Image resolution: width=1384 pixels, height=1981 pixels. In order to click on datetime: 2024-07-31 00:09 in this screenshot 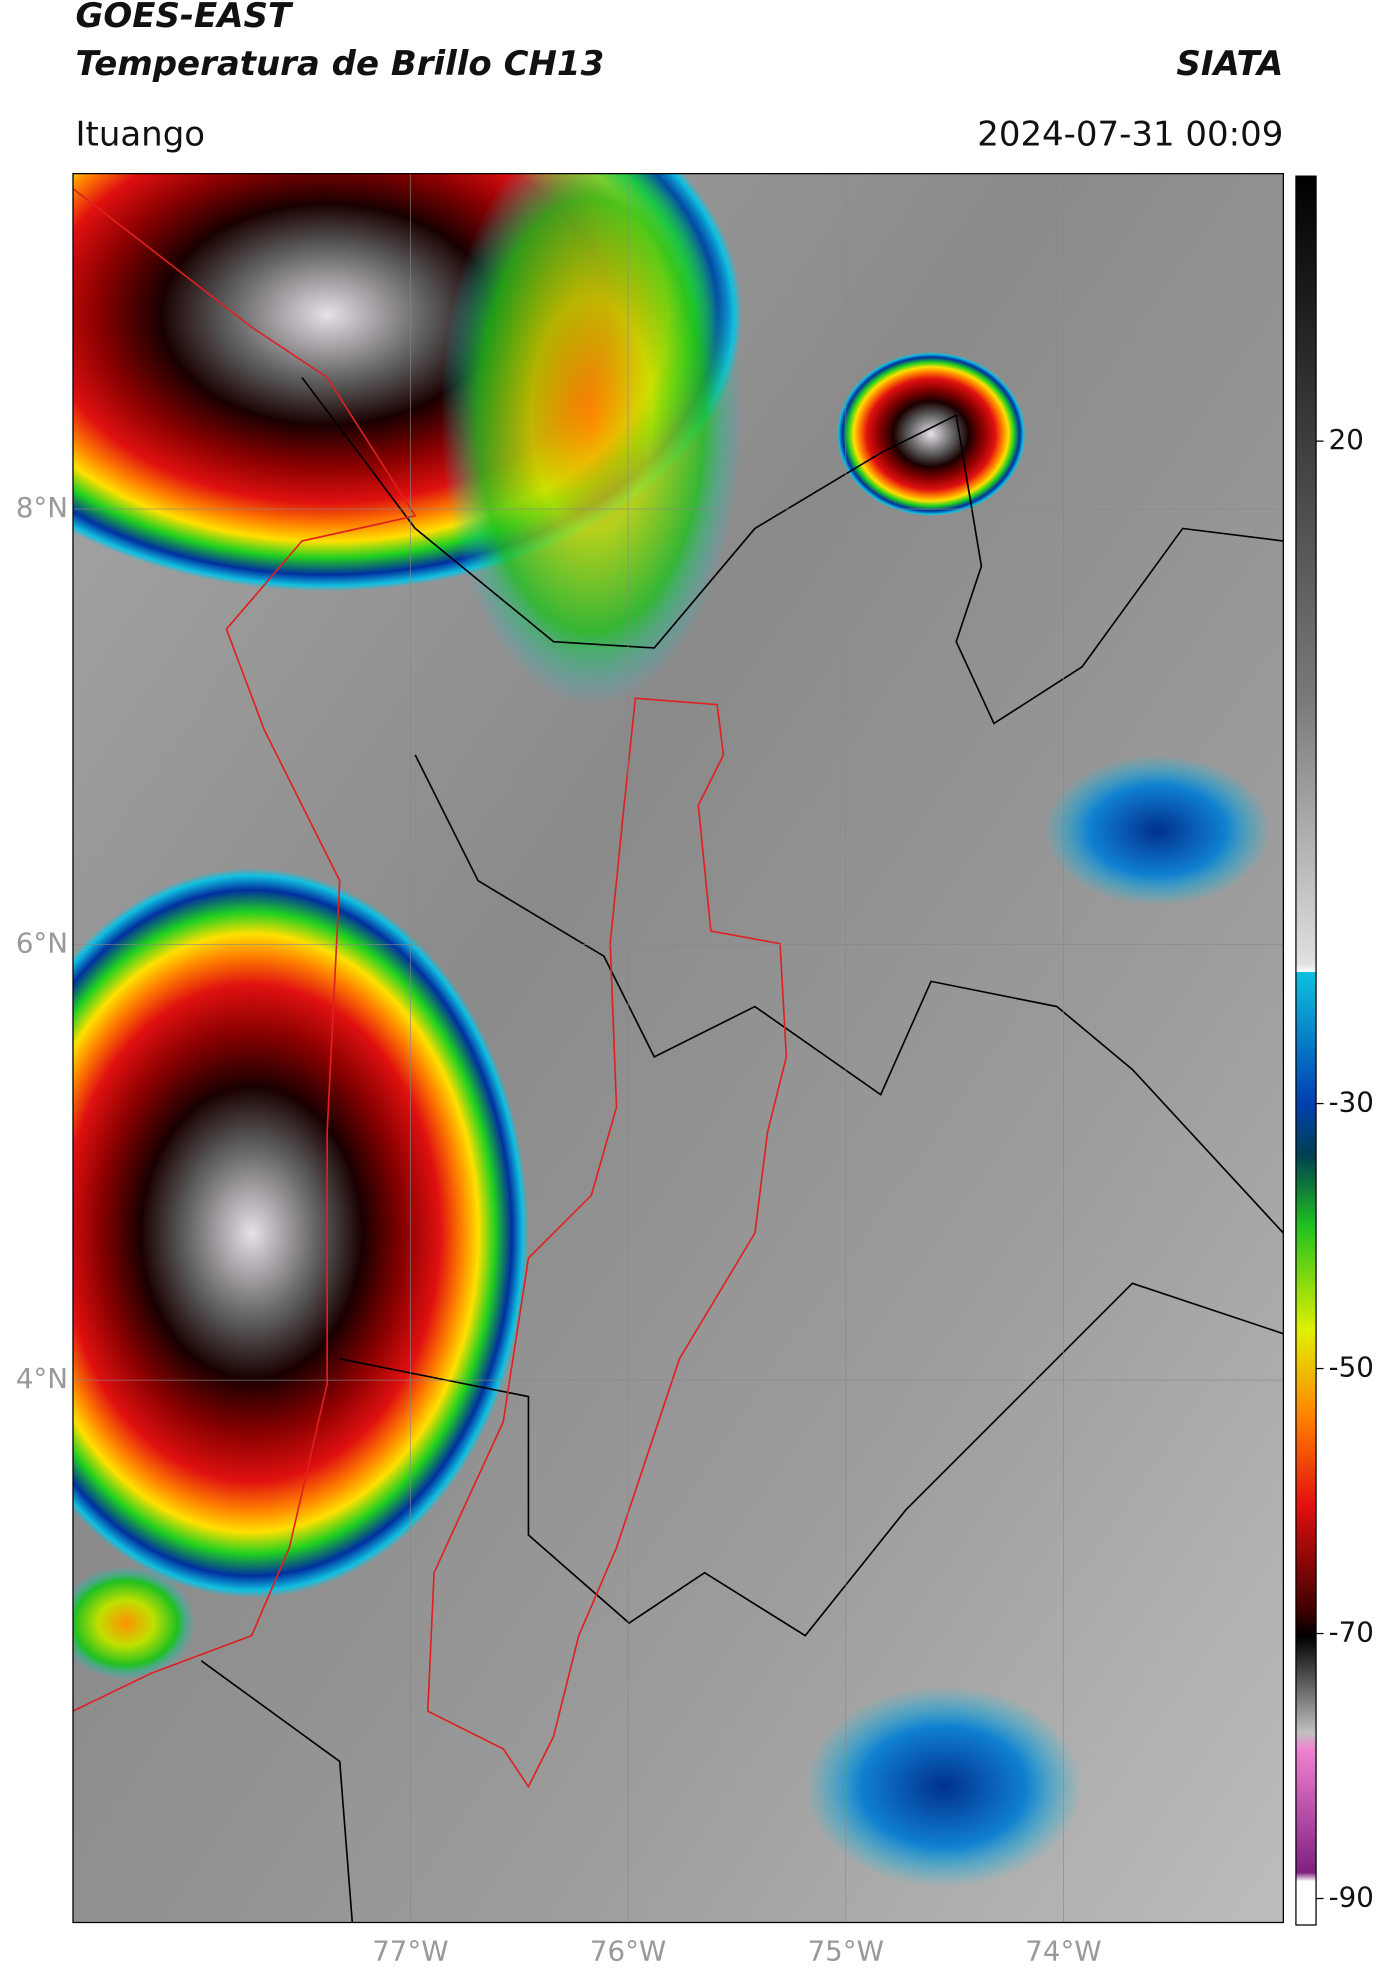, I will do `click(1130, 134)`.